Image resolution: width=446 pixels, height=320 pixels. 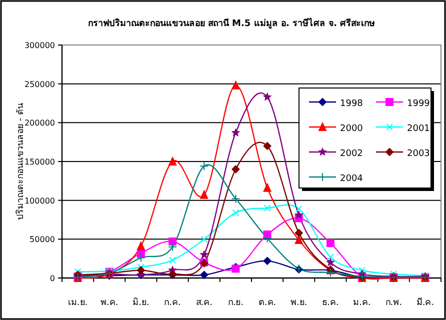 What do you see at coordinates (330, 303) in the screenshot?
I see `x-tick-label: ธ.ค.` at bounding box center [330, 303].